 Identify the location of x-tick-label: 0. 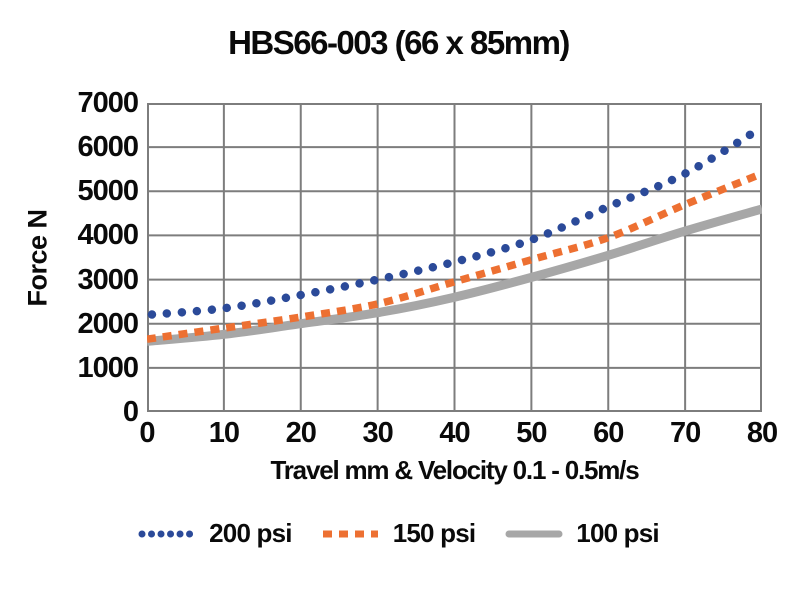
(147, 433).